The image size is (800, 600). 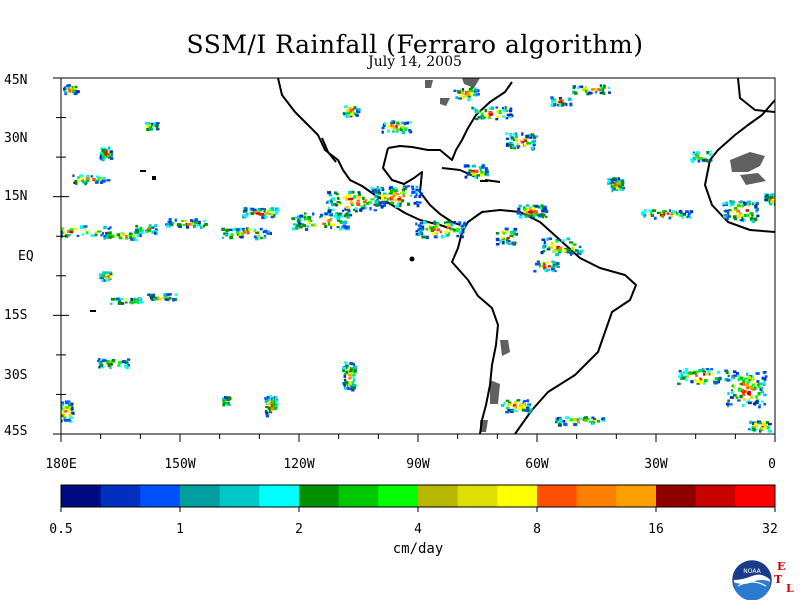 I want to click on colorbar-frame, so click(x=418, y=496).